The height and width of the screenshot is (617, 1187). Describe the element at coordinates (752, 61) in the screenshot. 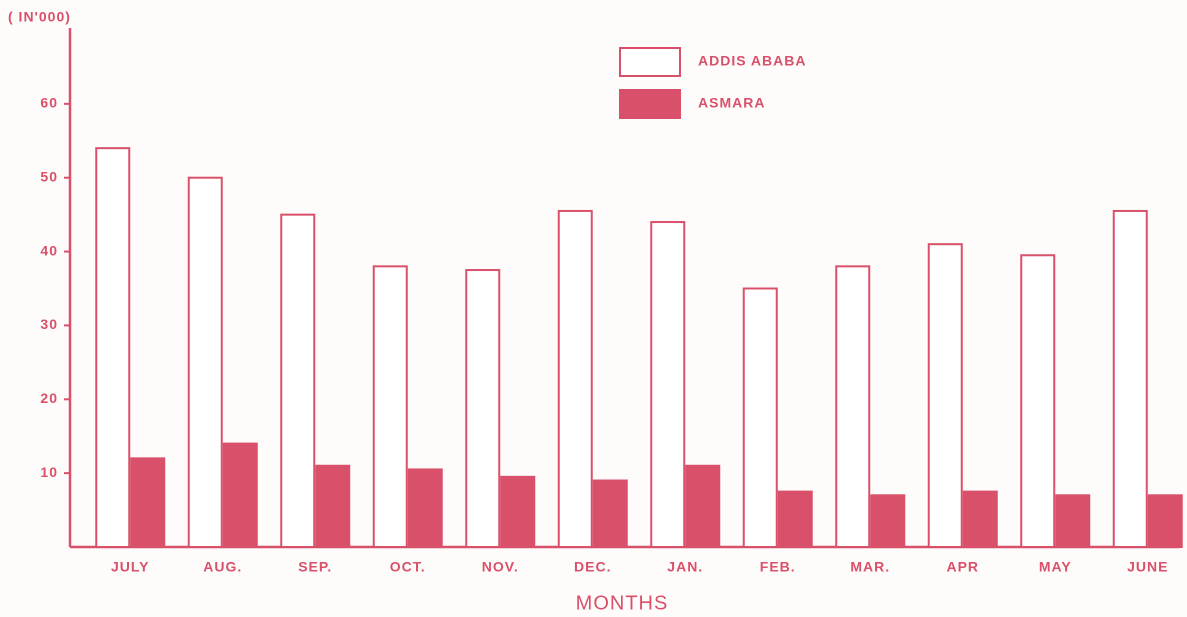

I see `legend-label: ADDIS ABABA` at that location.